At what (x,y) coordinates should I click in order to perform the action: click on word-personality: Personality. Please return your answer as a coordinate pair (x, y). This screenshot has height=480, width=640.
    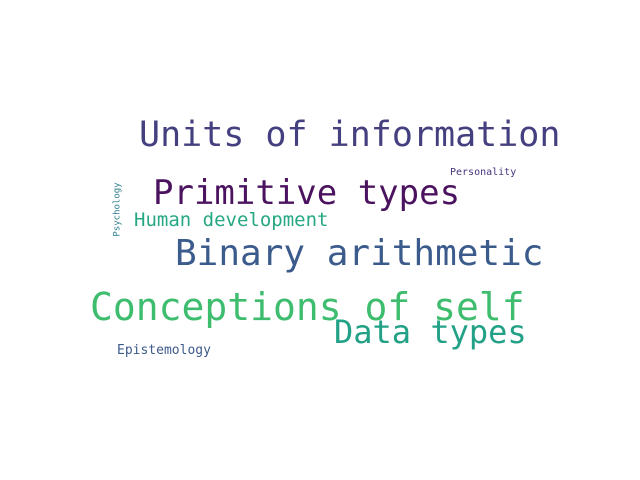
    Looking at the image, I should click on (483, 172).